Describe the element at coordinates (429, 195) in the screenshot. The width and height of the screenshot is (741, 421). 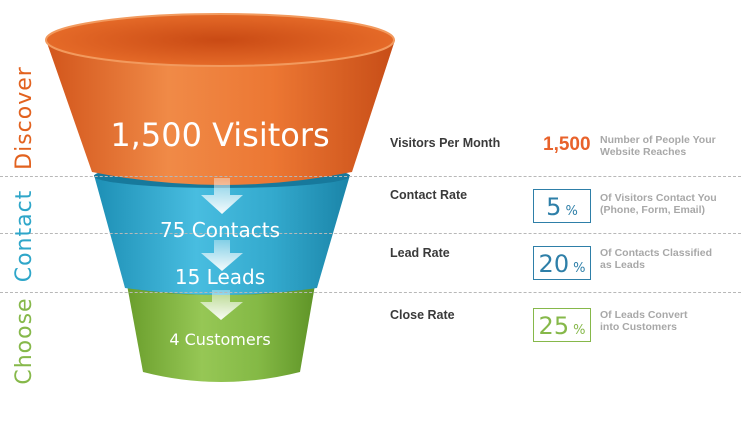
I see `metric-label-contact: Contact Rate` at that location.